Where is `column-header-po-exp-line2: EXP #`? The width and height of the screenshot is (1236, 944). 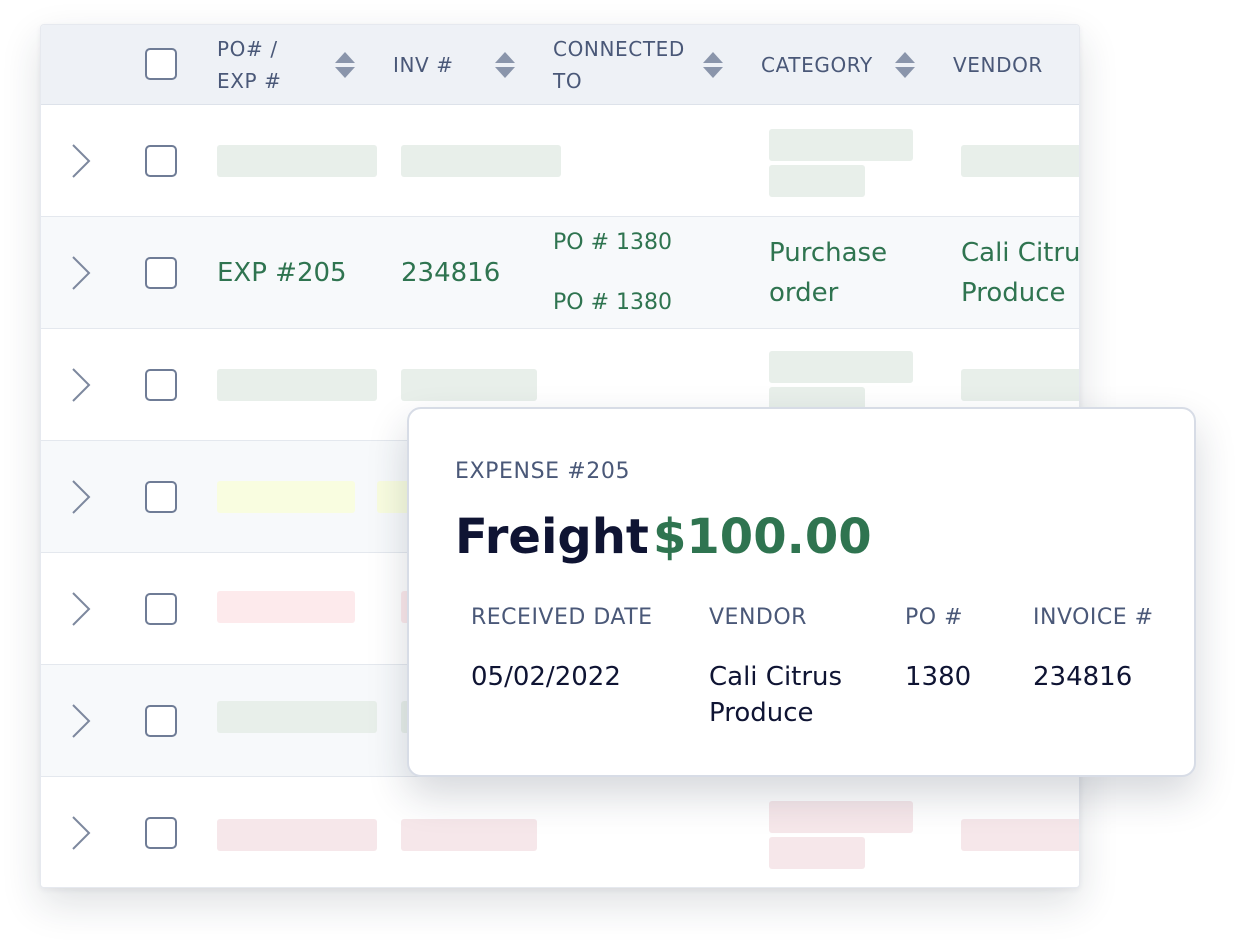 column-header-po-exp-line2: EXP # is located at coordinates (249, 81).